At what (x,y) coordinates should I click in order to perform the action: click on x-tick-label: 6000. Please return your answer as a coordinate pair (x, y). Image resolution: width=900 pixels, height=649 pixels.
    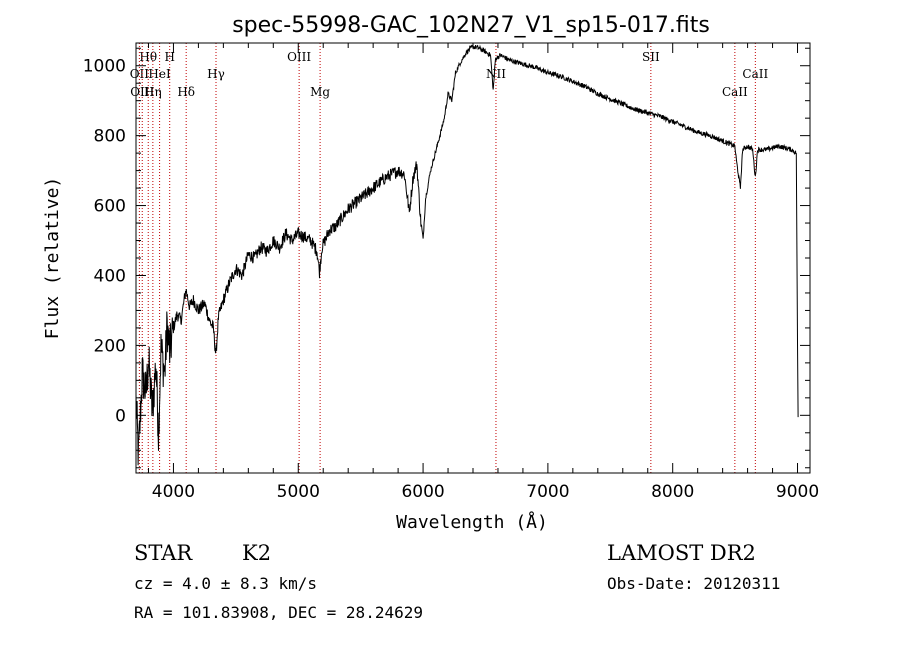
    Looking at the image, I should click on (422, 492).